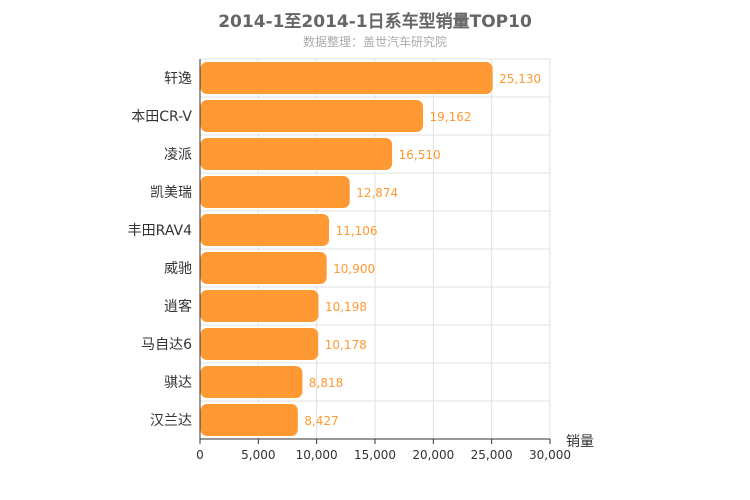  I want to click on bar-value-label: 11,106, so click(357, 231).